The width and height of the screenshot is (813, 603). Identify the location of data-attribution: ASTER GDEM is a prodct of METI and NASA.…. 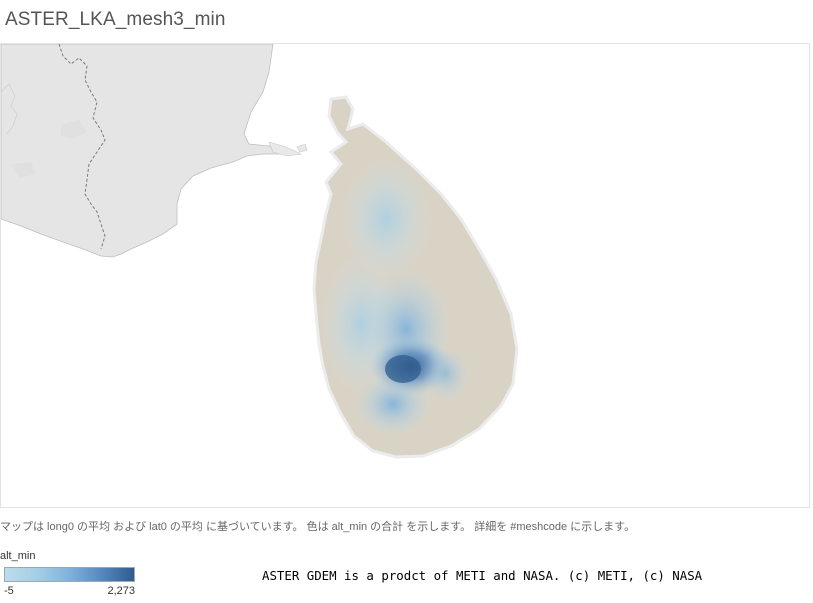
(482, 575).